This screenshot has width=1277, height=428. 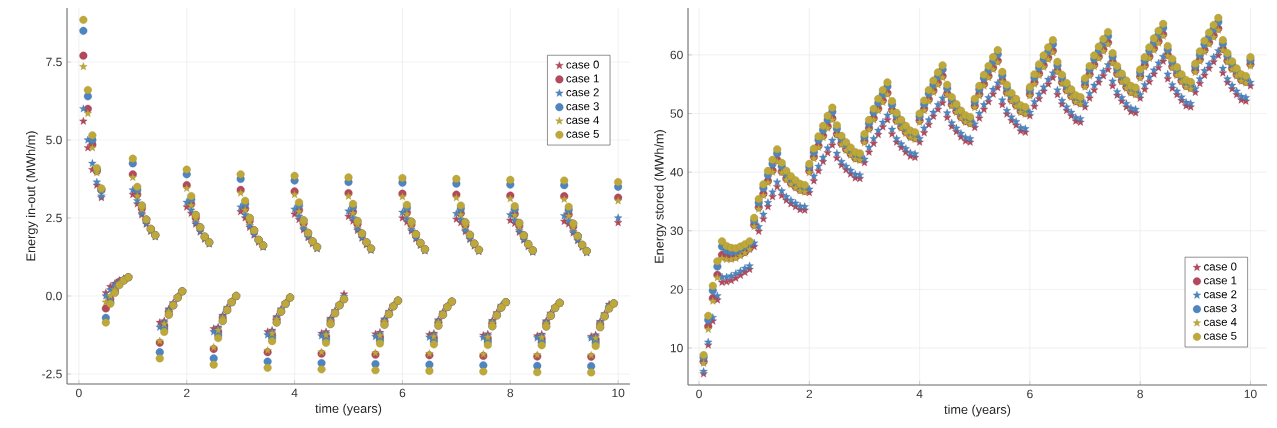 What do you see at coordinates (660, 196) in the screenshot?
I see `y-axis-title: Energy stored (MWh/m)` at bounding box center [660, 196].